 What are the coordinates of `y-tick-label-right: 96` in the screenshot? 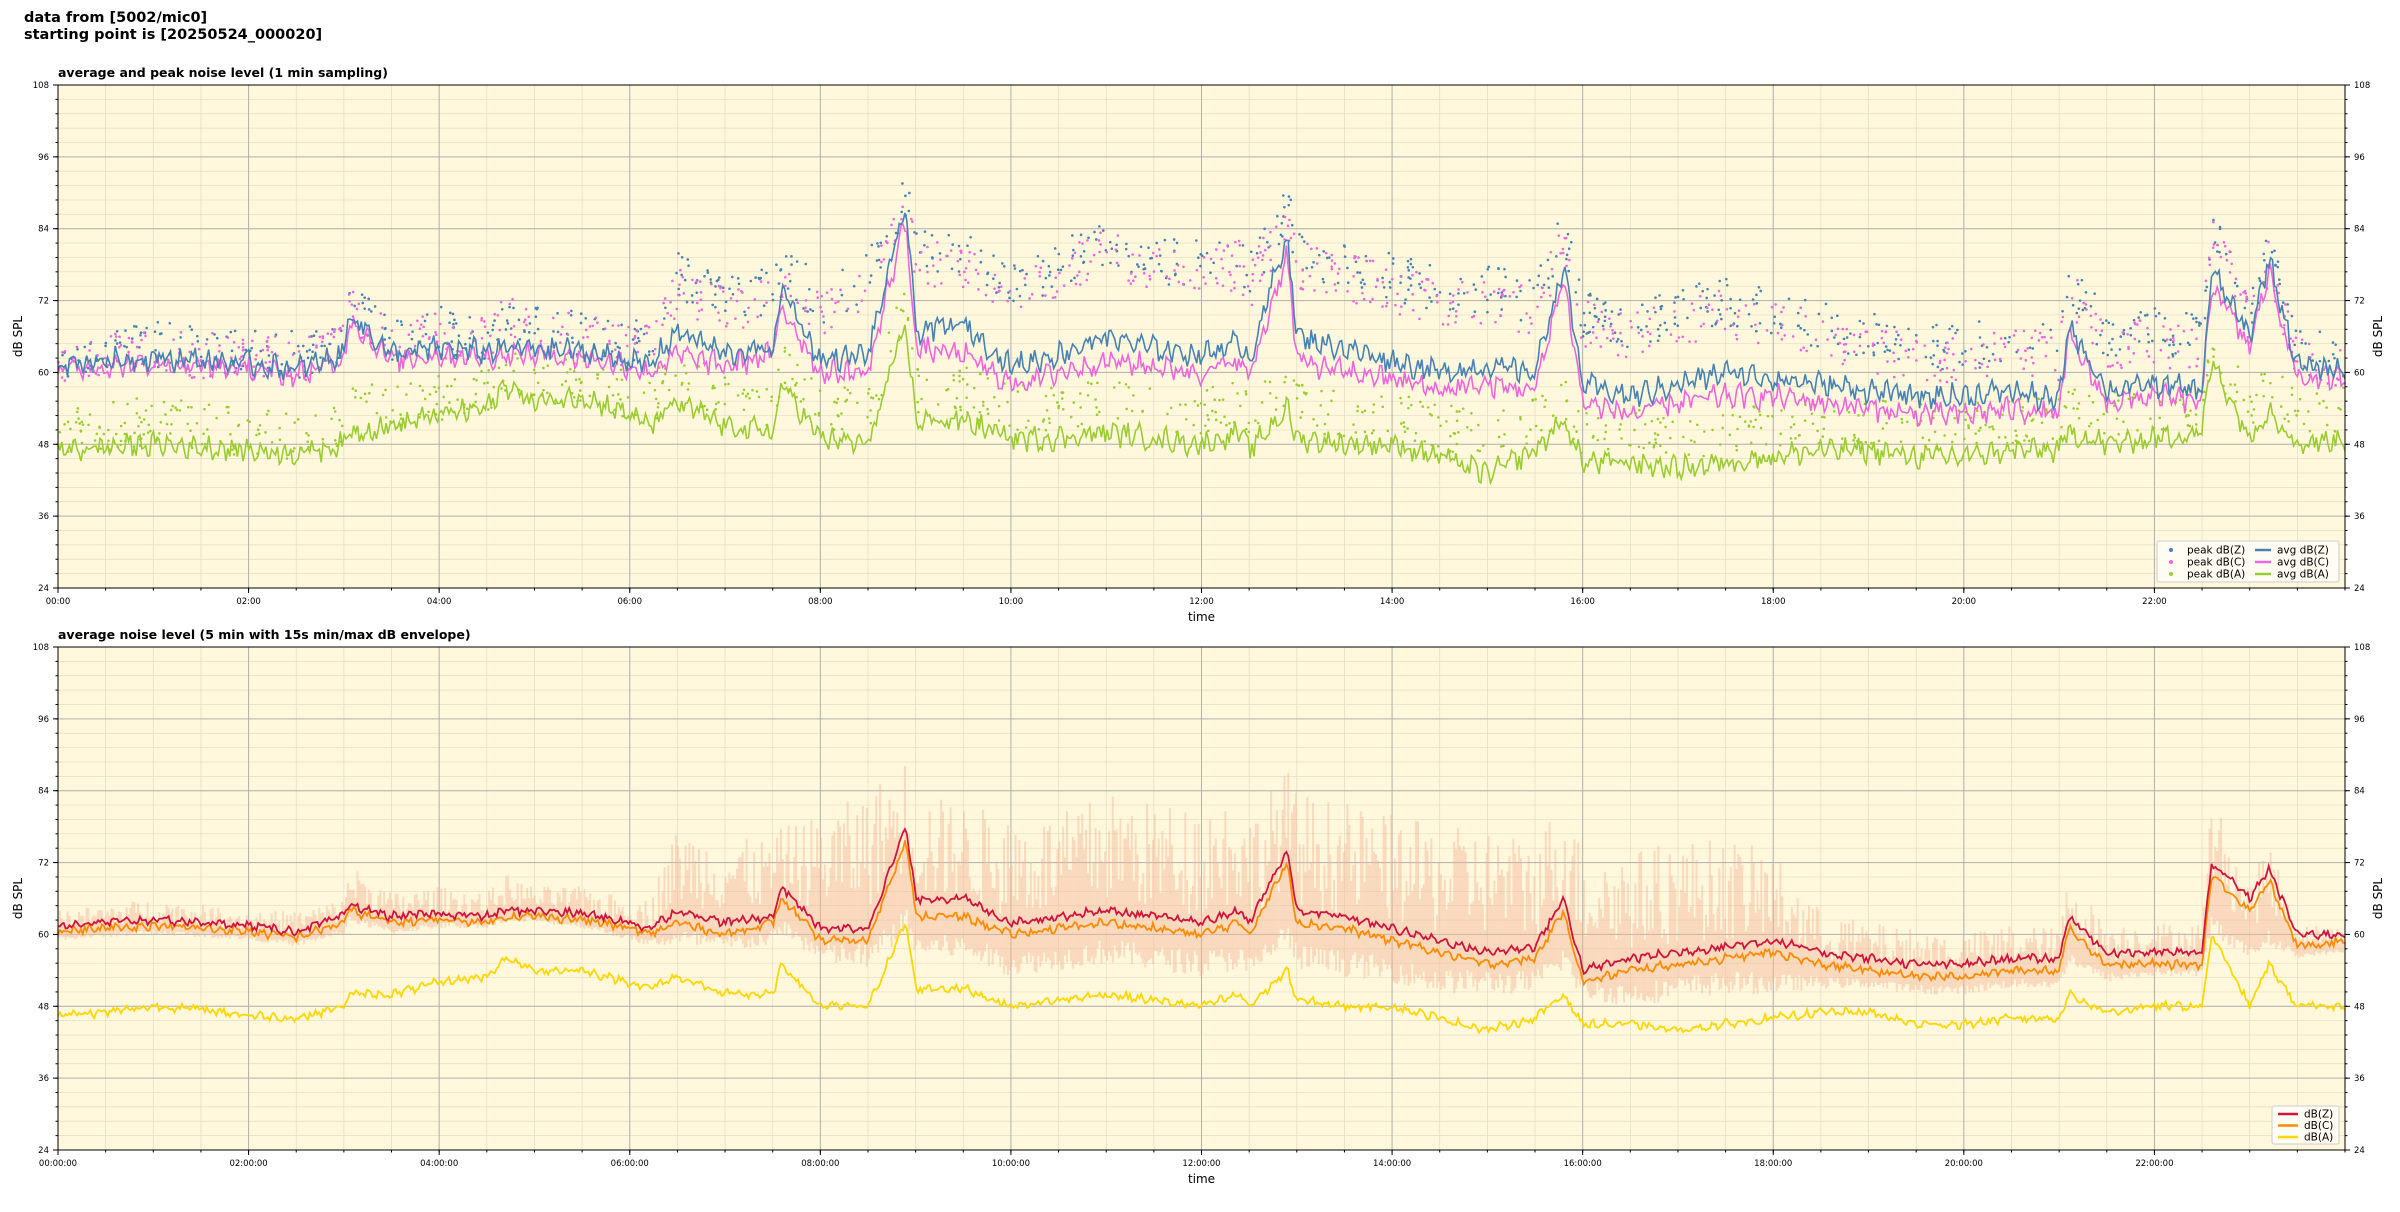 It's located at (2359, 720).